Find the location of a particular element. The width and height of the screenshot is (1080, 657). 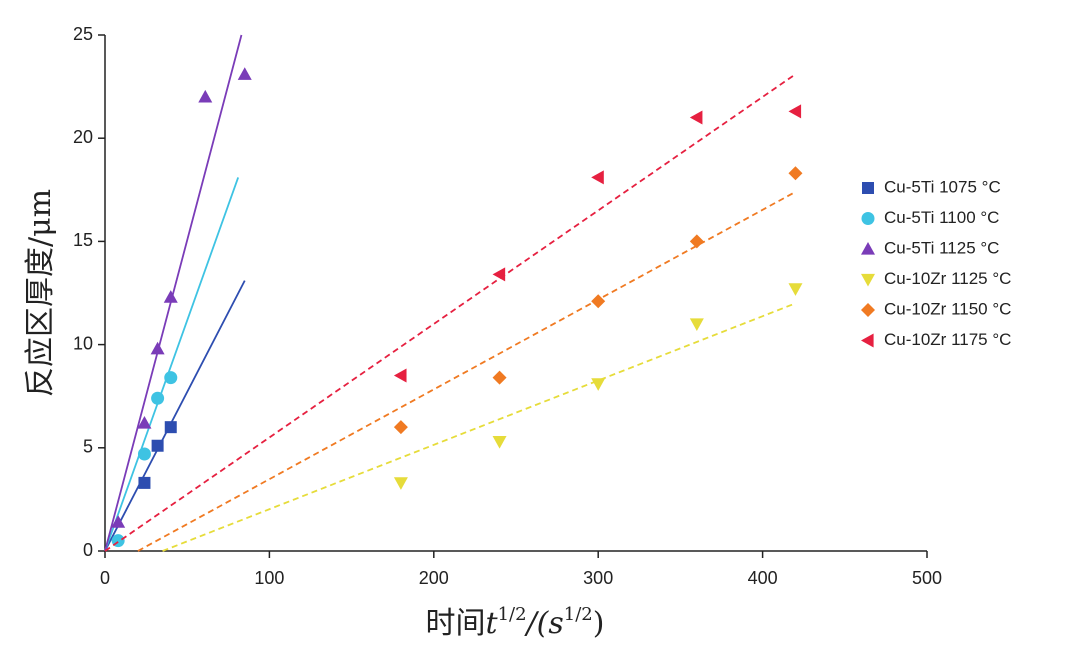

x-label-part: /(s is located at coordinates (544, 623).